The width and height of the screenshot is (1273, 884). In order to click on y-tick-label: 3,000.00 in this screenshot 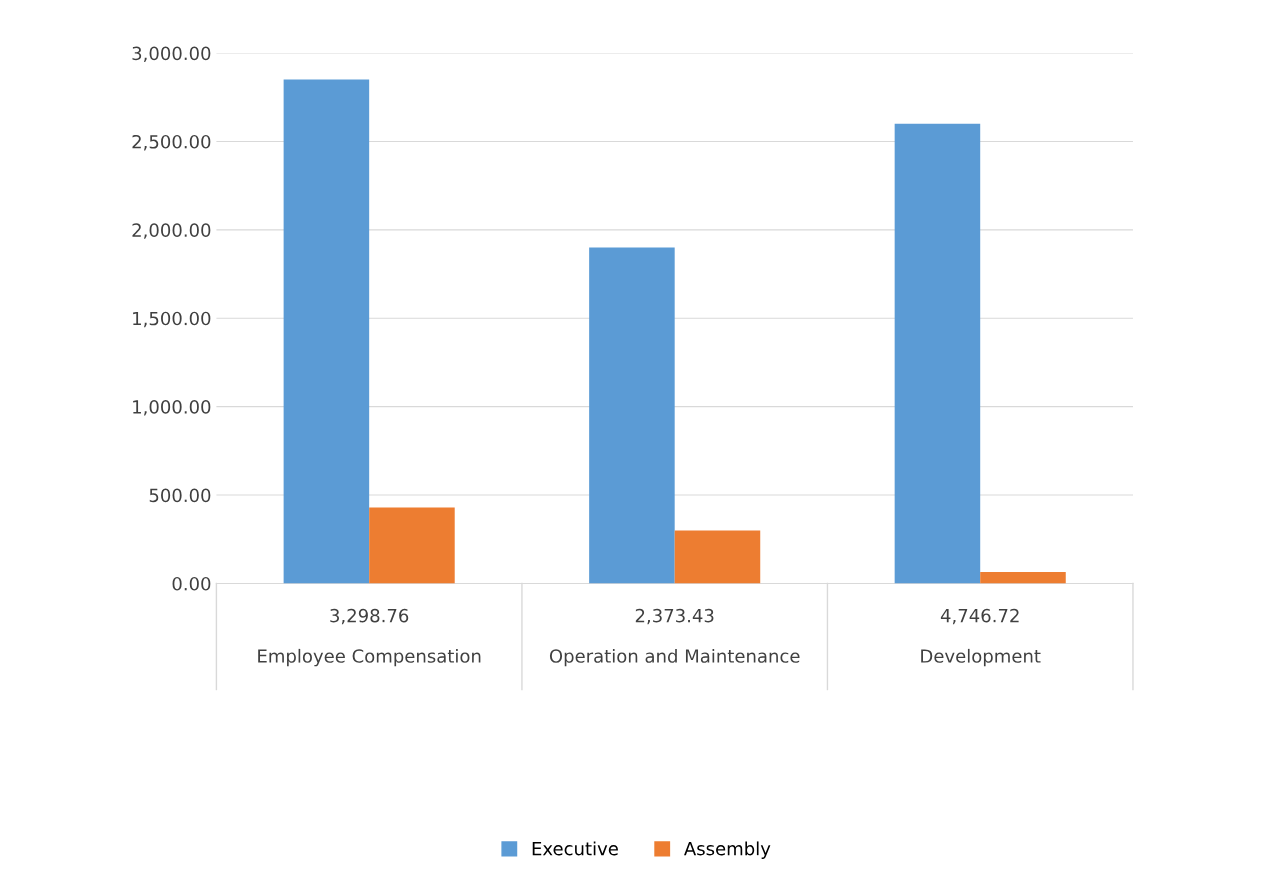, I will do `click(171, 54)`.